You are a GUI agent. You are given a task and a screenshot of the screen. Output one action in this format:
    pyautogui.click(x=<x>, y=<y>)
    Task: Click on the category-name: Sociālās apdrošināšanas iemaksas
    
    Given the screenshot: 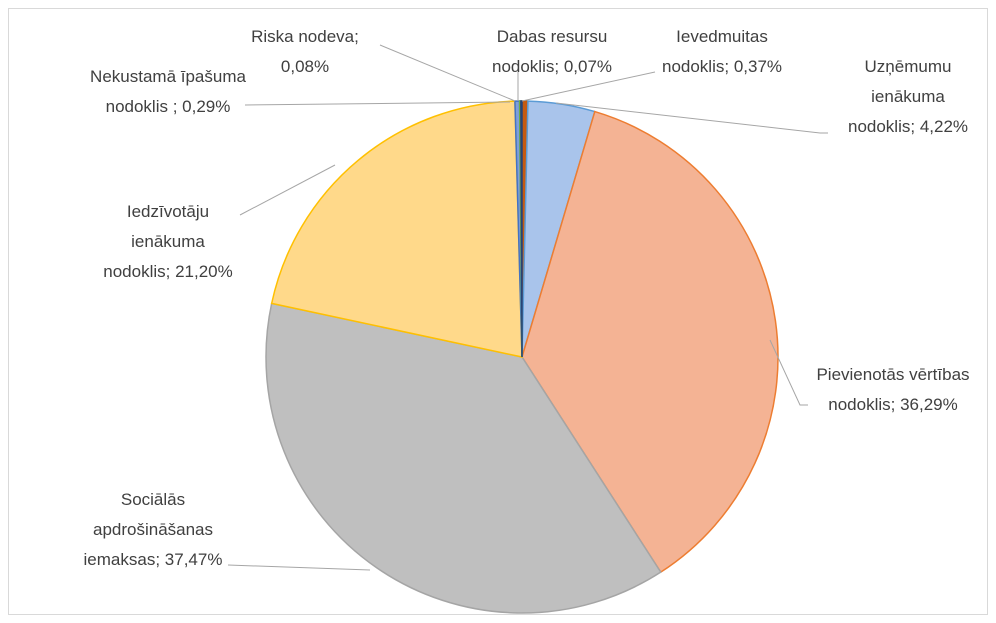 What is the action you would take?
    pyautogui.click(x=148, y=529)
    